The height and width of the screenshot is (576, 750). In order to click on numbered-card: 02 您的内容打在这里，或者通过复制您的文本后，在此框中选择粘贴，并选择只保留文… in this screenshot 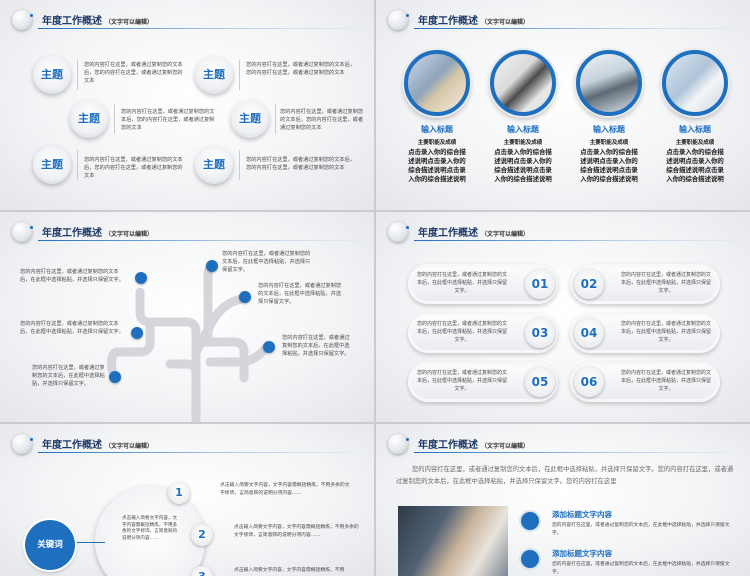, I will do `click(645, 284)`.